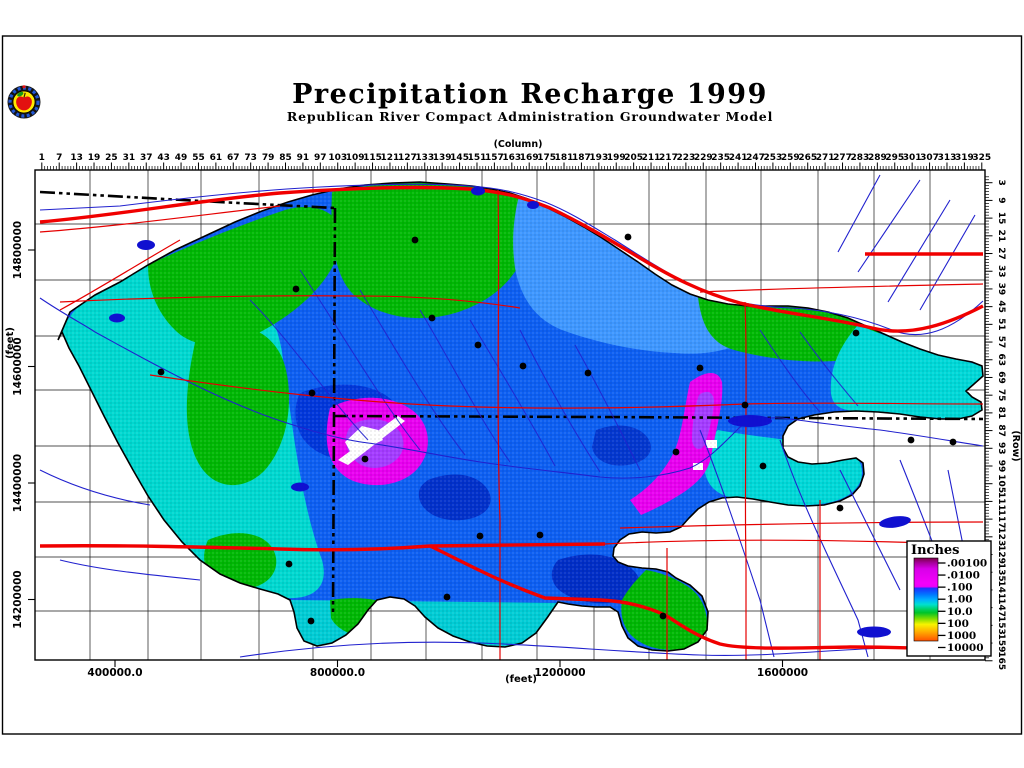 The image size is (1024, 768). What do you see at coordinates (929, 158) in the screenshot?
I see `column-tick-label: 307` at bounding box center [929, 158].